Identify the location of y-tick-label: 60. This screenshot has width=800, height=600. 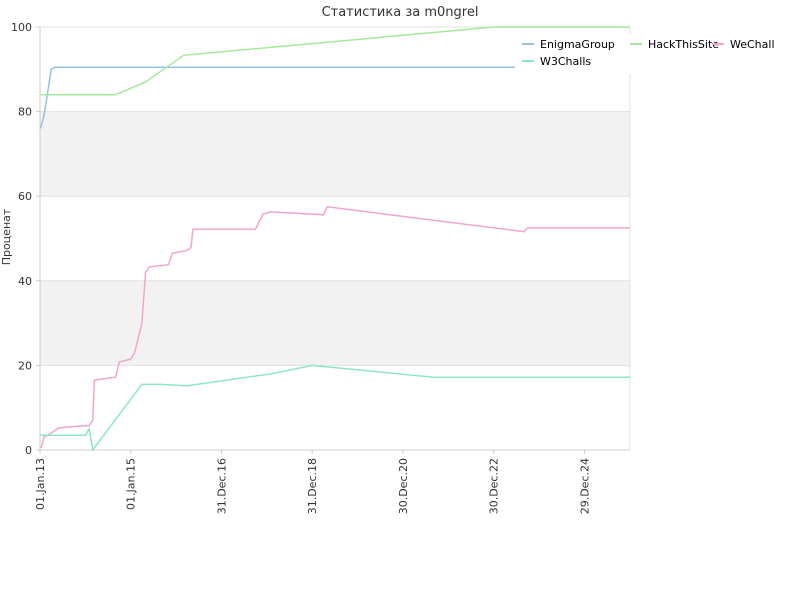
(25, 196).